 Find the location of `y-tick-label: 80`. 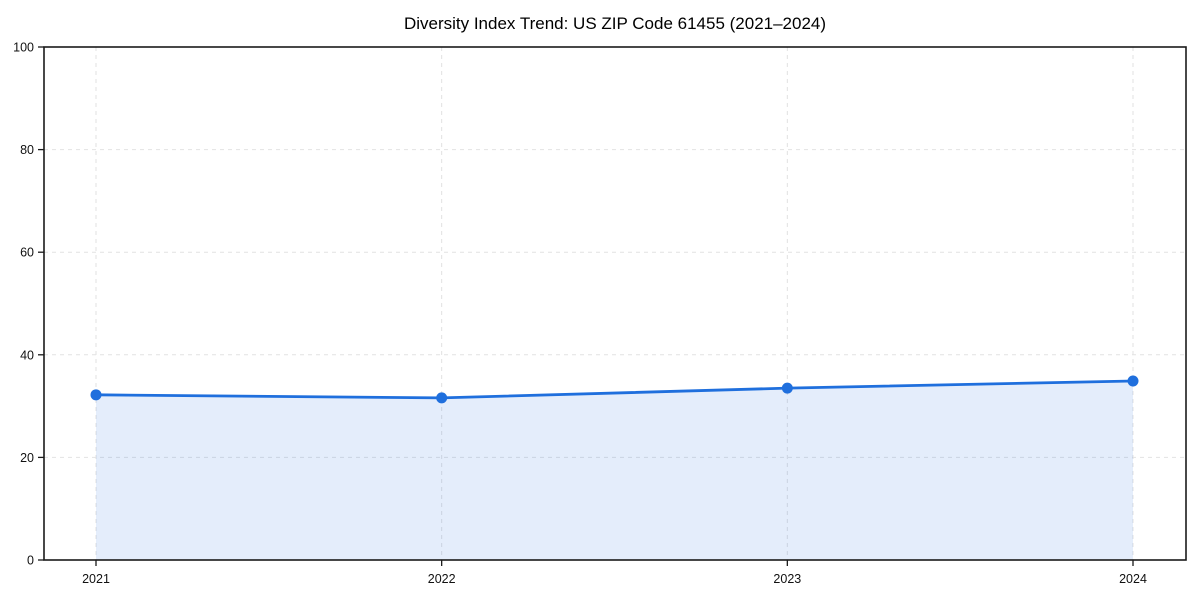

y-tick-label: 80 is located at coordinates (27, 150).